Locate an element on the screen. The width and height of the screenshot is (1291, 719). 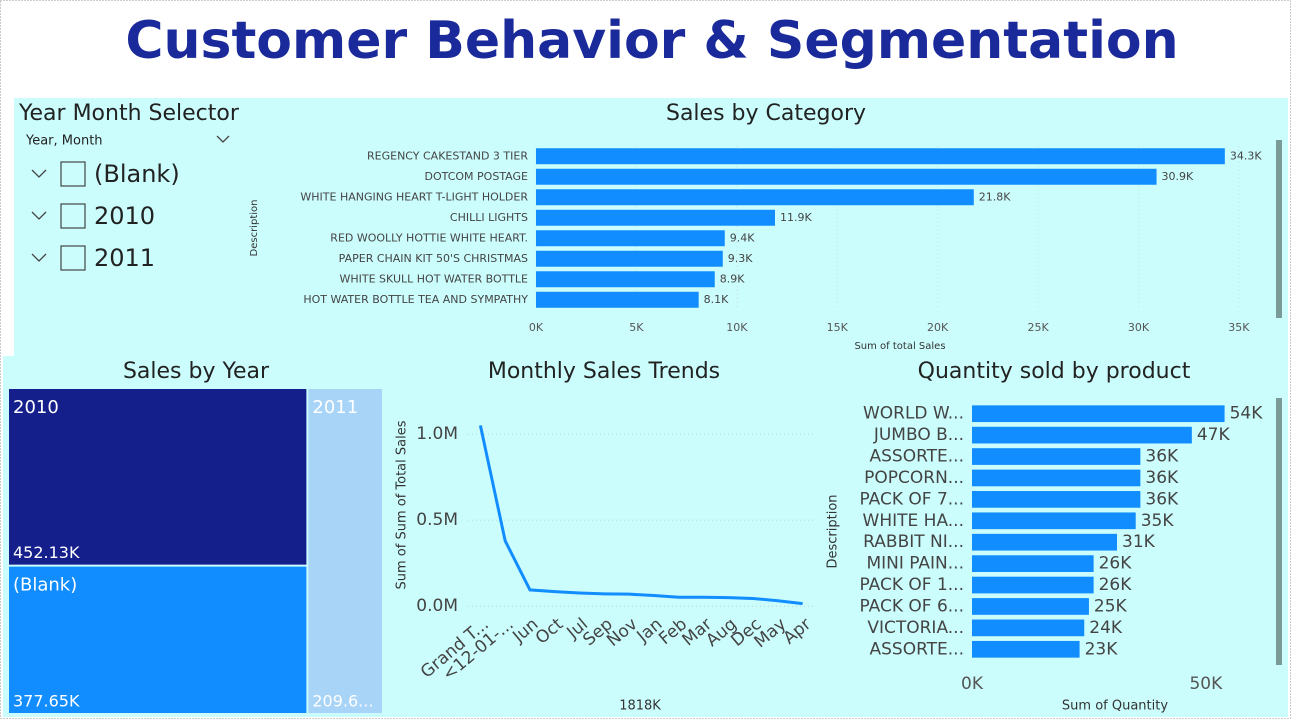
slicer-field: Year, Month is located at coordinates (64, 141).